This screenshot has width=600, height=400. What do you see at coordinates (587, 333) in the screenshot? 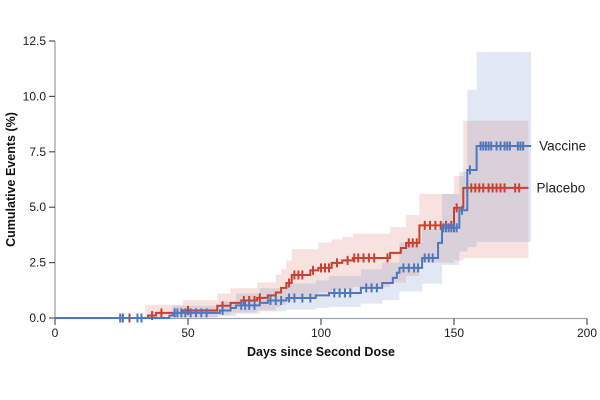
I see `x-tick-label: 200` at bounding box center [587, 333].